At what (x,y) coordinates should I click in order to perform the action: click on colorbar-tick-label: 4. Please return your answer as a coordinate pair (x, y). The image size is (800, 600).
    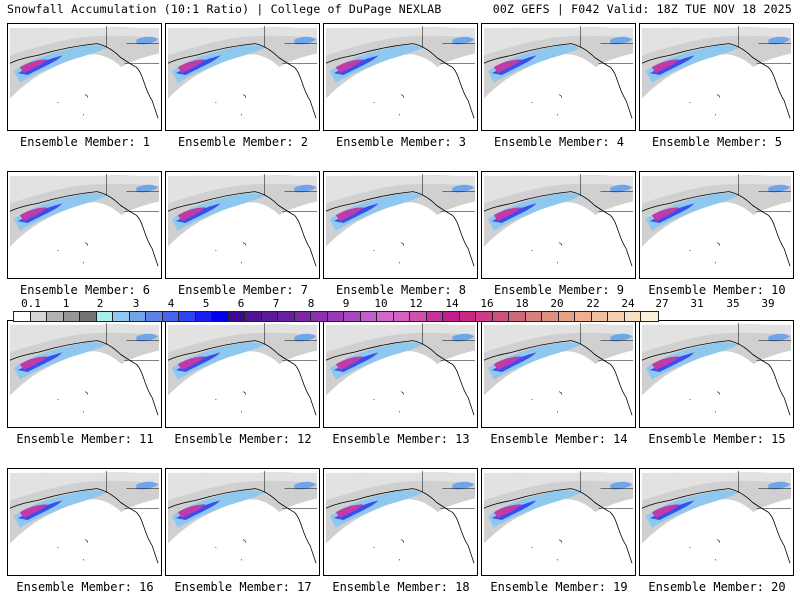
    Looking at the image, I should click on (171, 303).